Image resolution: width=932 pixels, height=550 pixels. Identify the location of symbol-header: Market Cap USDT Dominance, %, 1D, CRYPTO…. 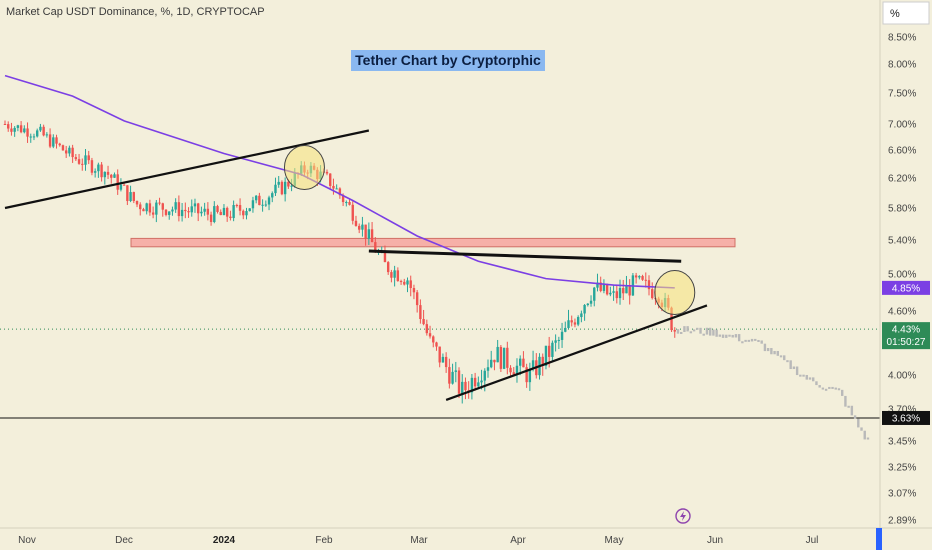
(135, 12).